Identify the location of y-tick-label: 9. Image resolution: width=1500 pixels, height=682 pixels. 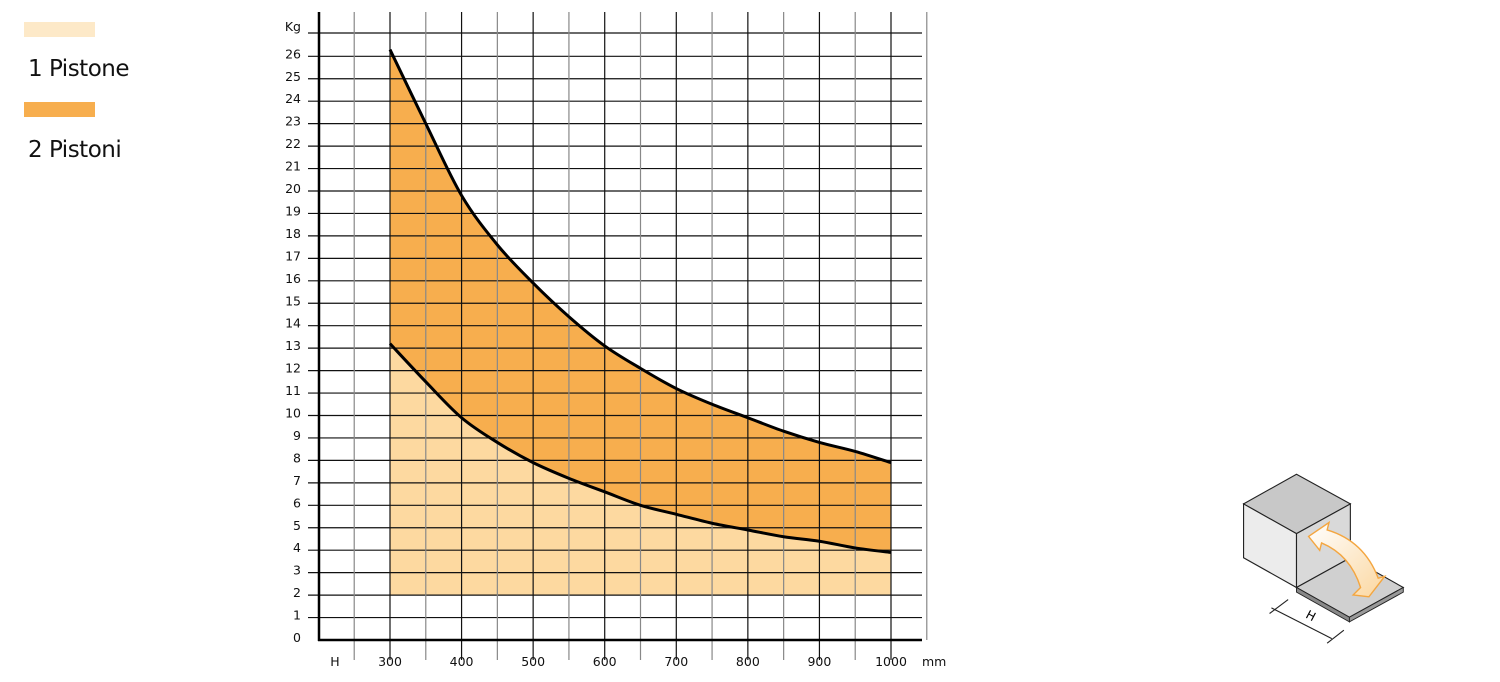
(297, 435).